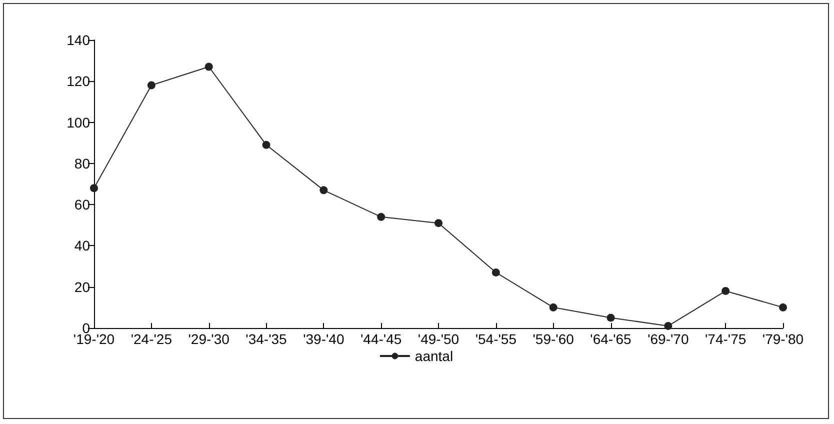  Describe the element at coordinates (267, 339) in the screenshot. I see `x-tick-label: '34-'35` at that location.